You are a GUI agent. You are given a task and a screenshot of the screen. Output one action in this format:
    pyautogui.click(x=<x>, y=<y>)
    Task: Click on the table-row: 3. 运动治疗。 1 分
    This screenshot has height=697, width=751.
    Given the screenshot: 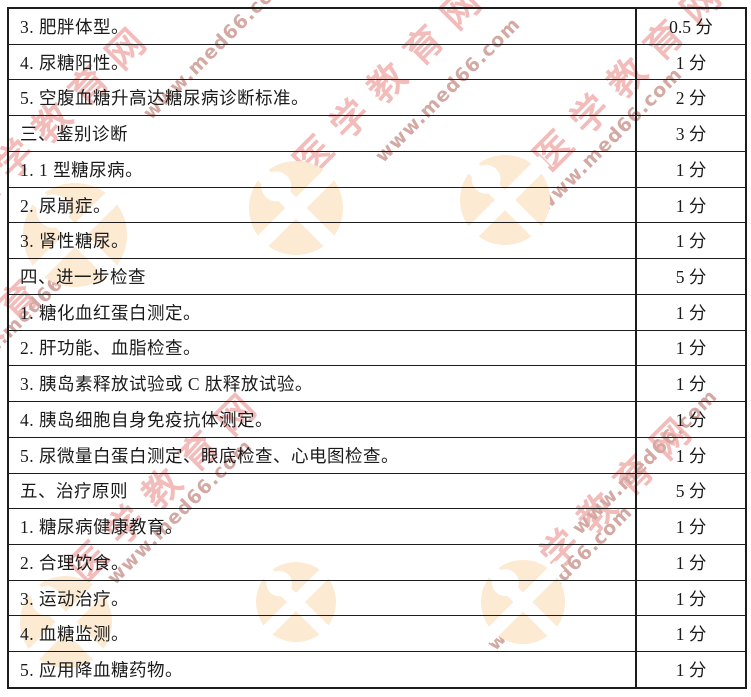 What is the action you would take?
    pyautogui.click(x=377, y=597)
    